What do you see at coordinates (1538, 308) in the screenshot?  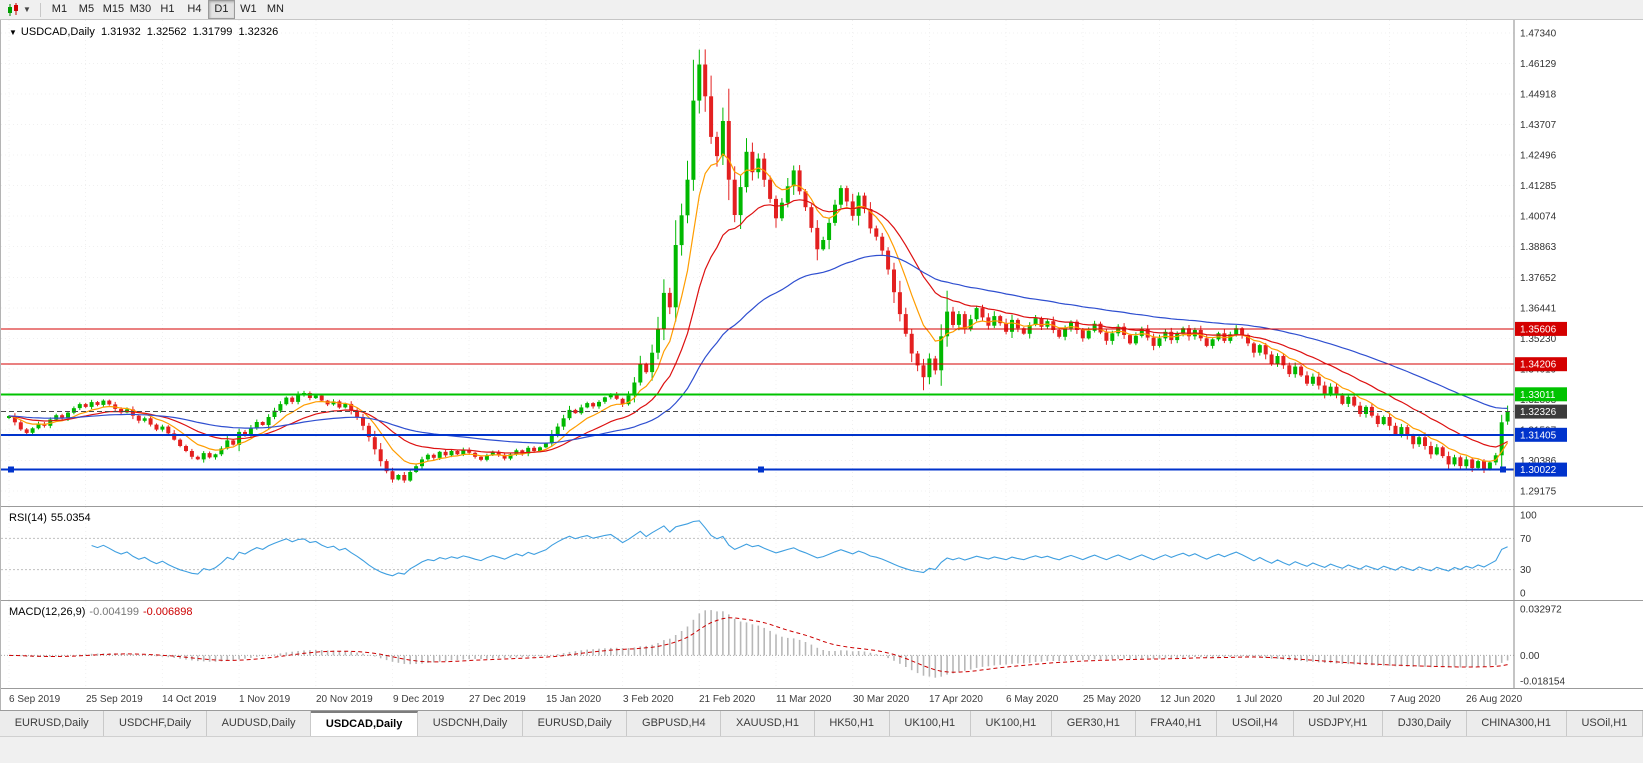 I see `price-scale-label: 1.36441` at bounding box center [1538, 308].